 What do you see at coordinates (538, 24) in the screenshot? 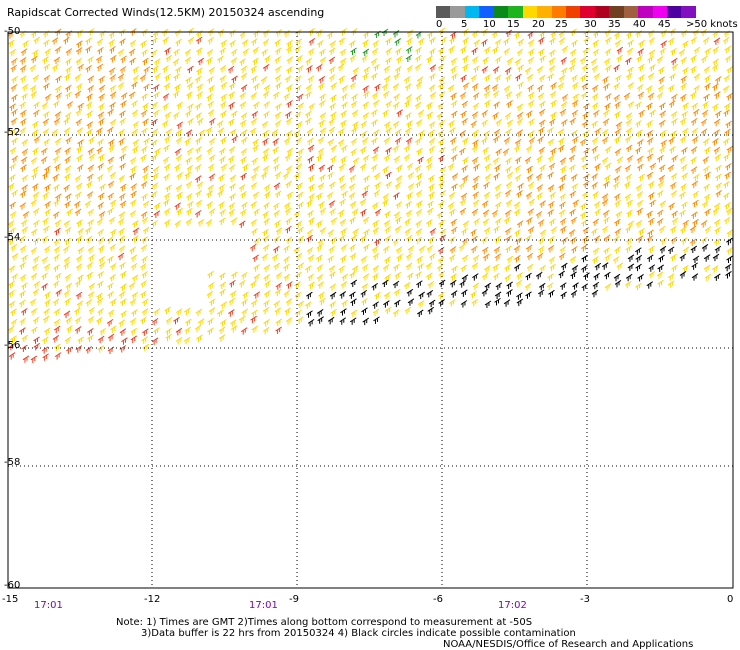
I see `scale-label-20: 20` at bounding box center [538, 24].